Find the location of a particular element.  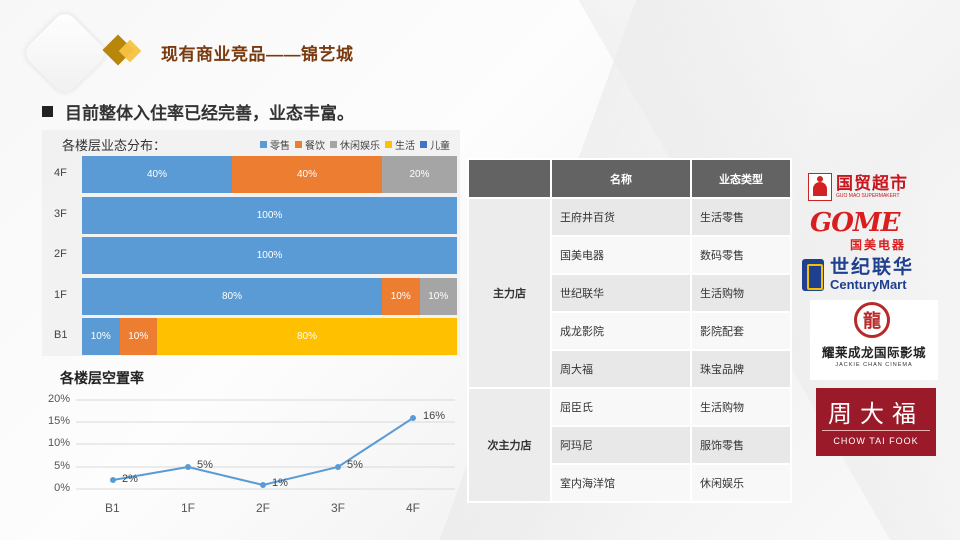

chow-tai-fook-logo: 周大福 CHOW TAI FOOK is located at coordinates (876, 422).